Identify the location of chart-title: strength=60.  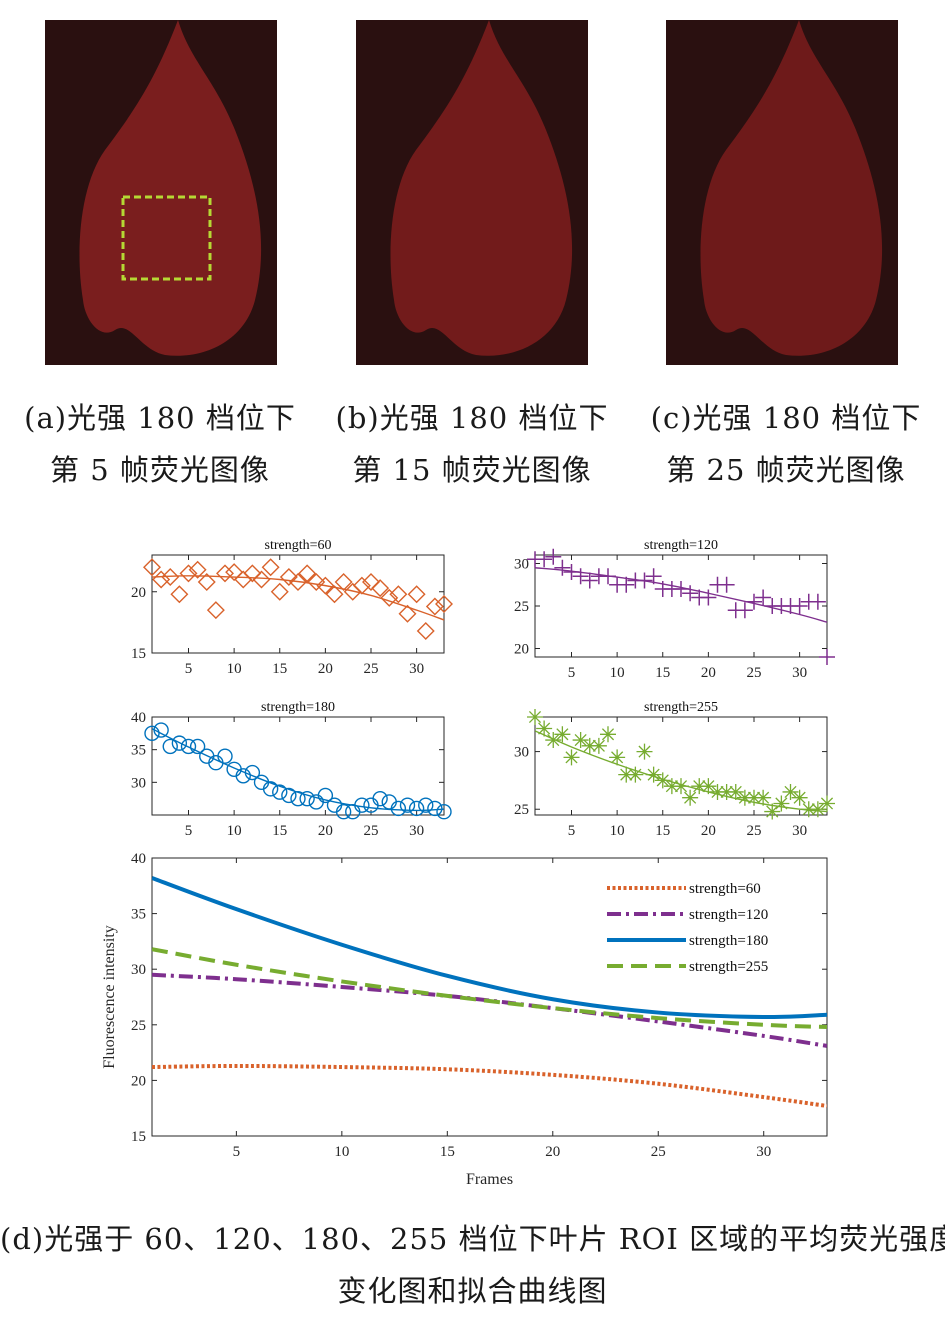
(298, 545).